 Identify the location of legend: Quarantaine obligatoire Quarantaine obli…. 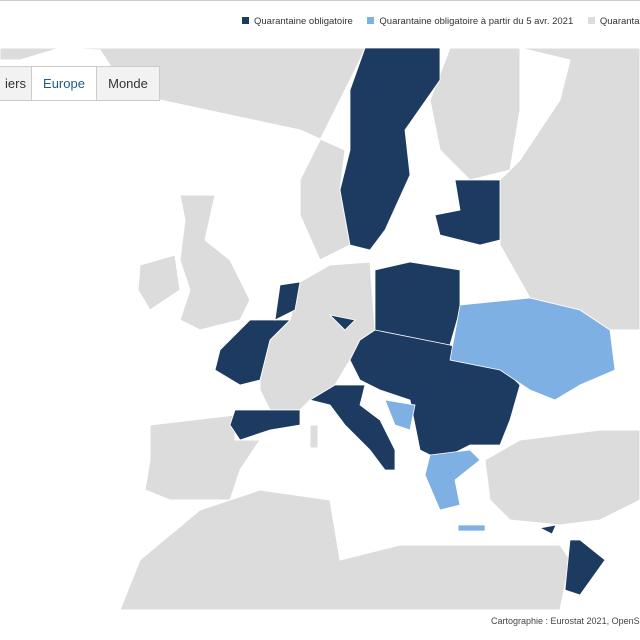
(441, 21).